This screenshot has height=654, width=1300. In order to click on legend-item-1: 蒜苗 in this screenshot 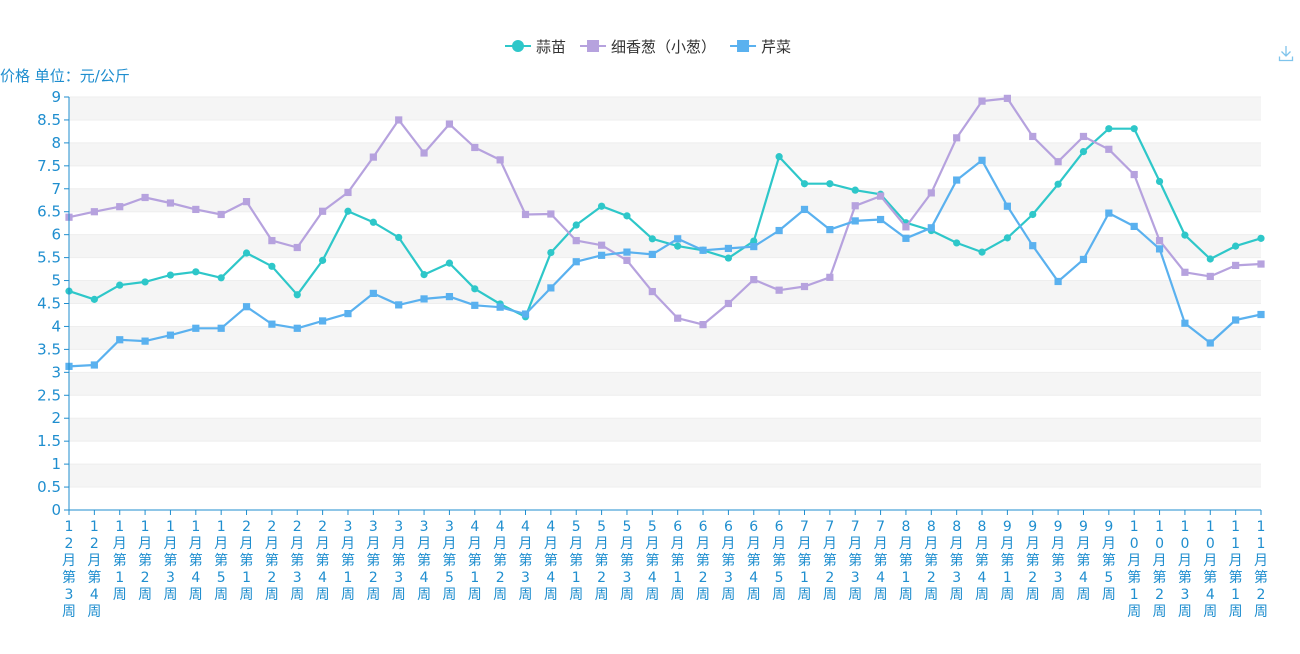, I will do `click(535, 47)`.